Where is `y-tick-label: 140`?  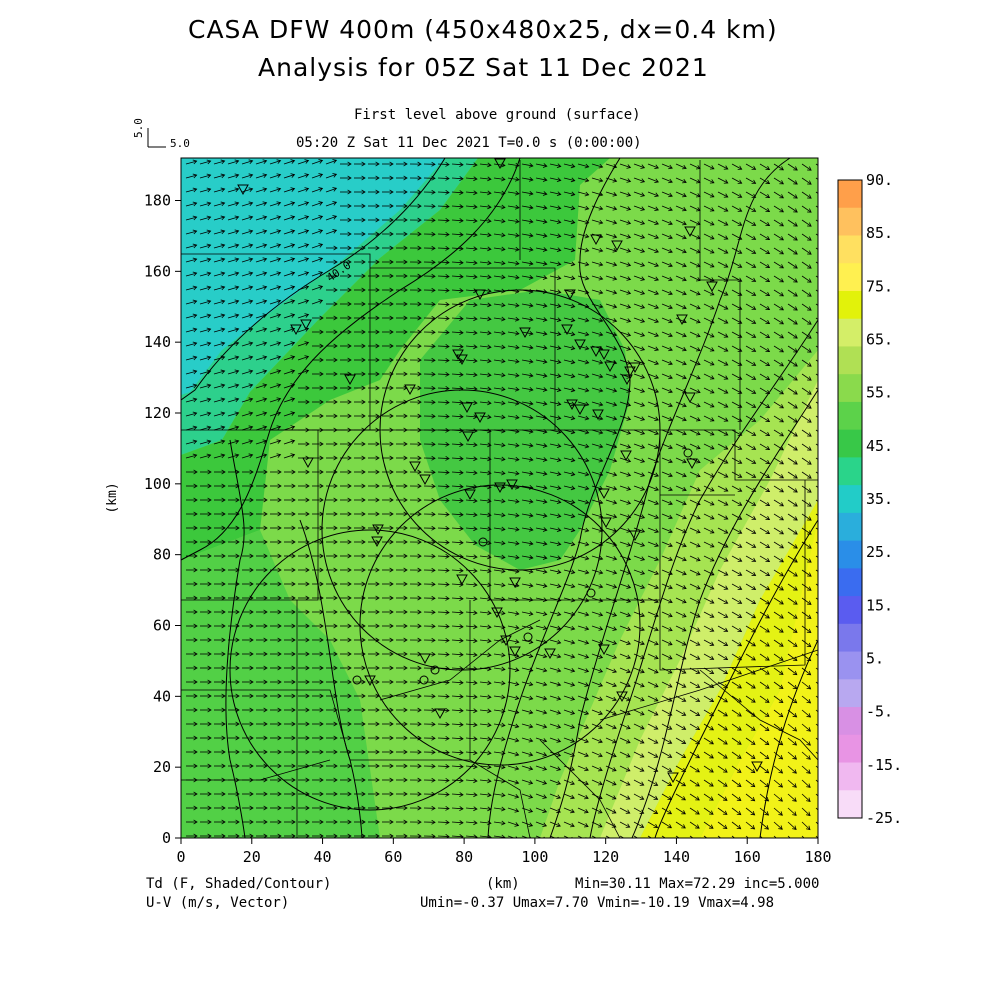 y-tick-label: 140 is located at coordinates (157, 342).